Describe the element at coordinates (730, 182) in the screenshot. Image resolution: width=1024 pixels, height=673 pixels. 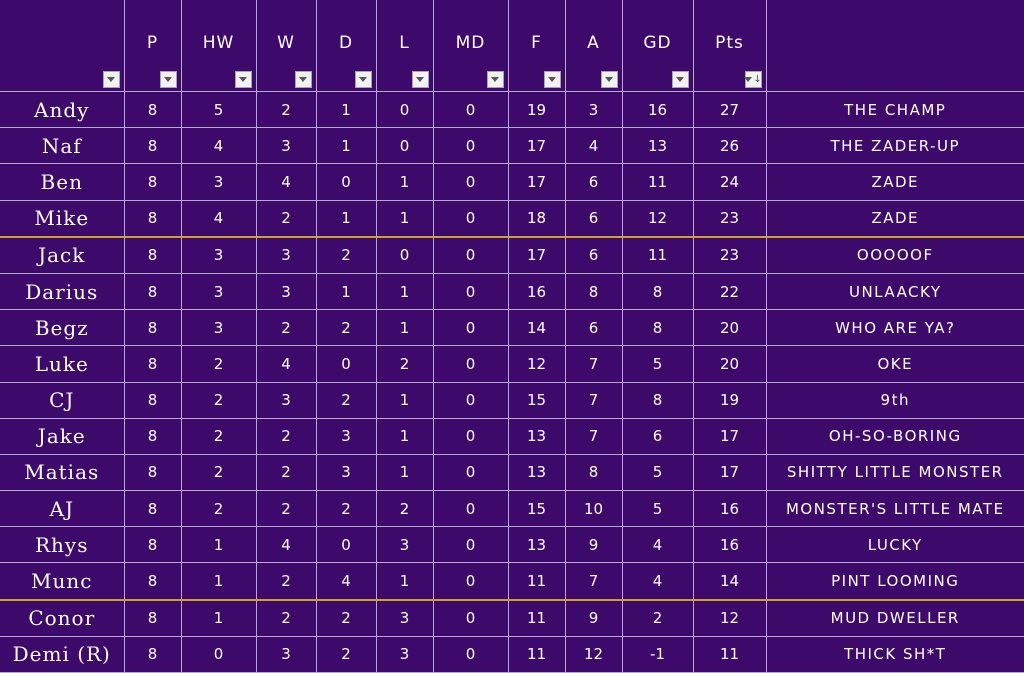
I see `stat-cell-pts: 24` at that location.